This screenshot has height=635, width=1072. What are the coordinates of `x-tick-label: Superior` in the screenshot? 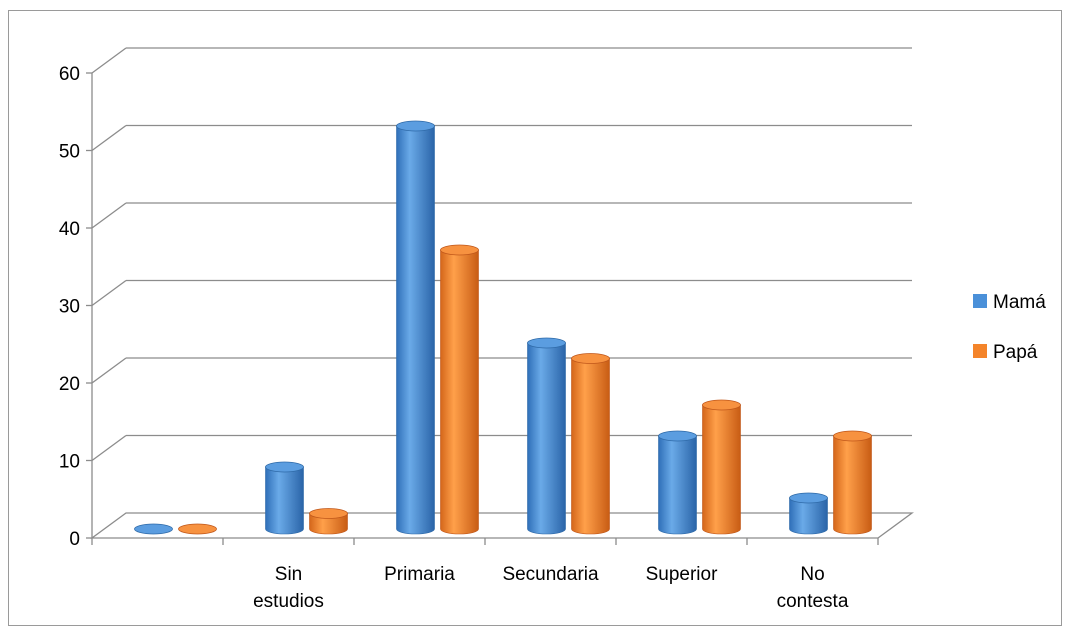 It's located at (682, 574).